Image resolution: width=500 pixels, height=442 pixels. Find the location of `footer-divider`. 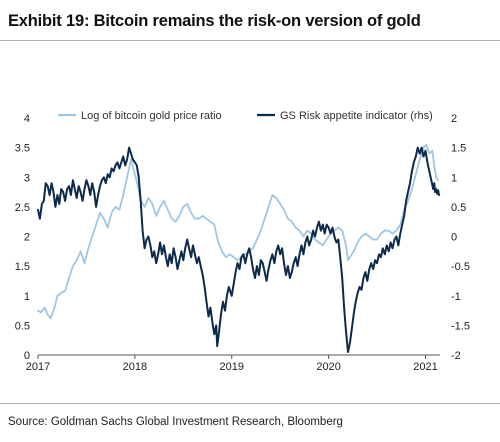

footer-divider is located at coordinates (250, 403).